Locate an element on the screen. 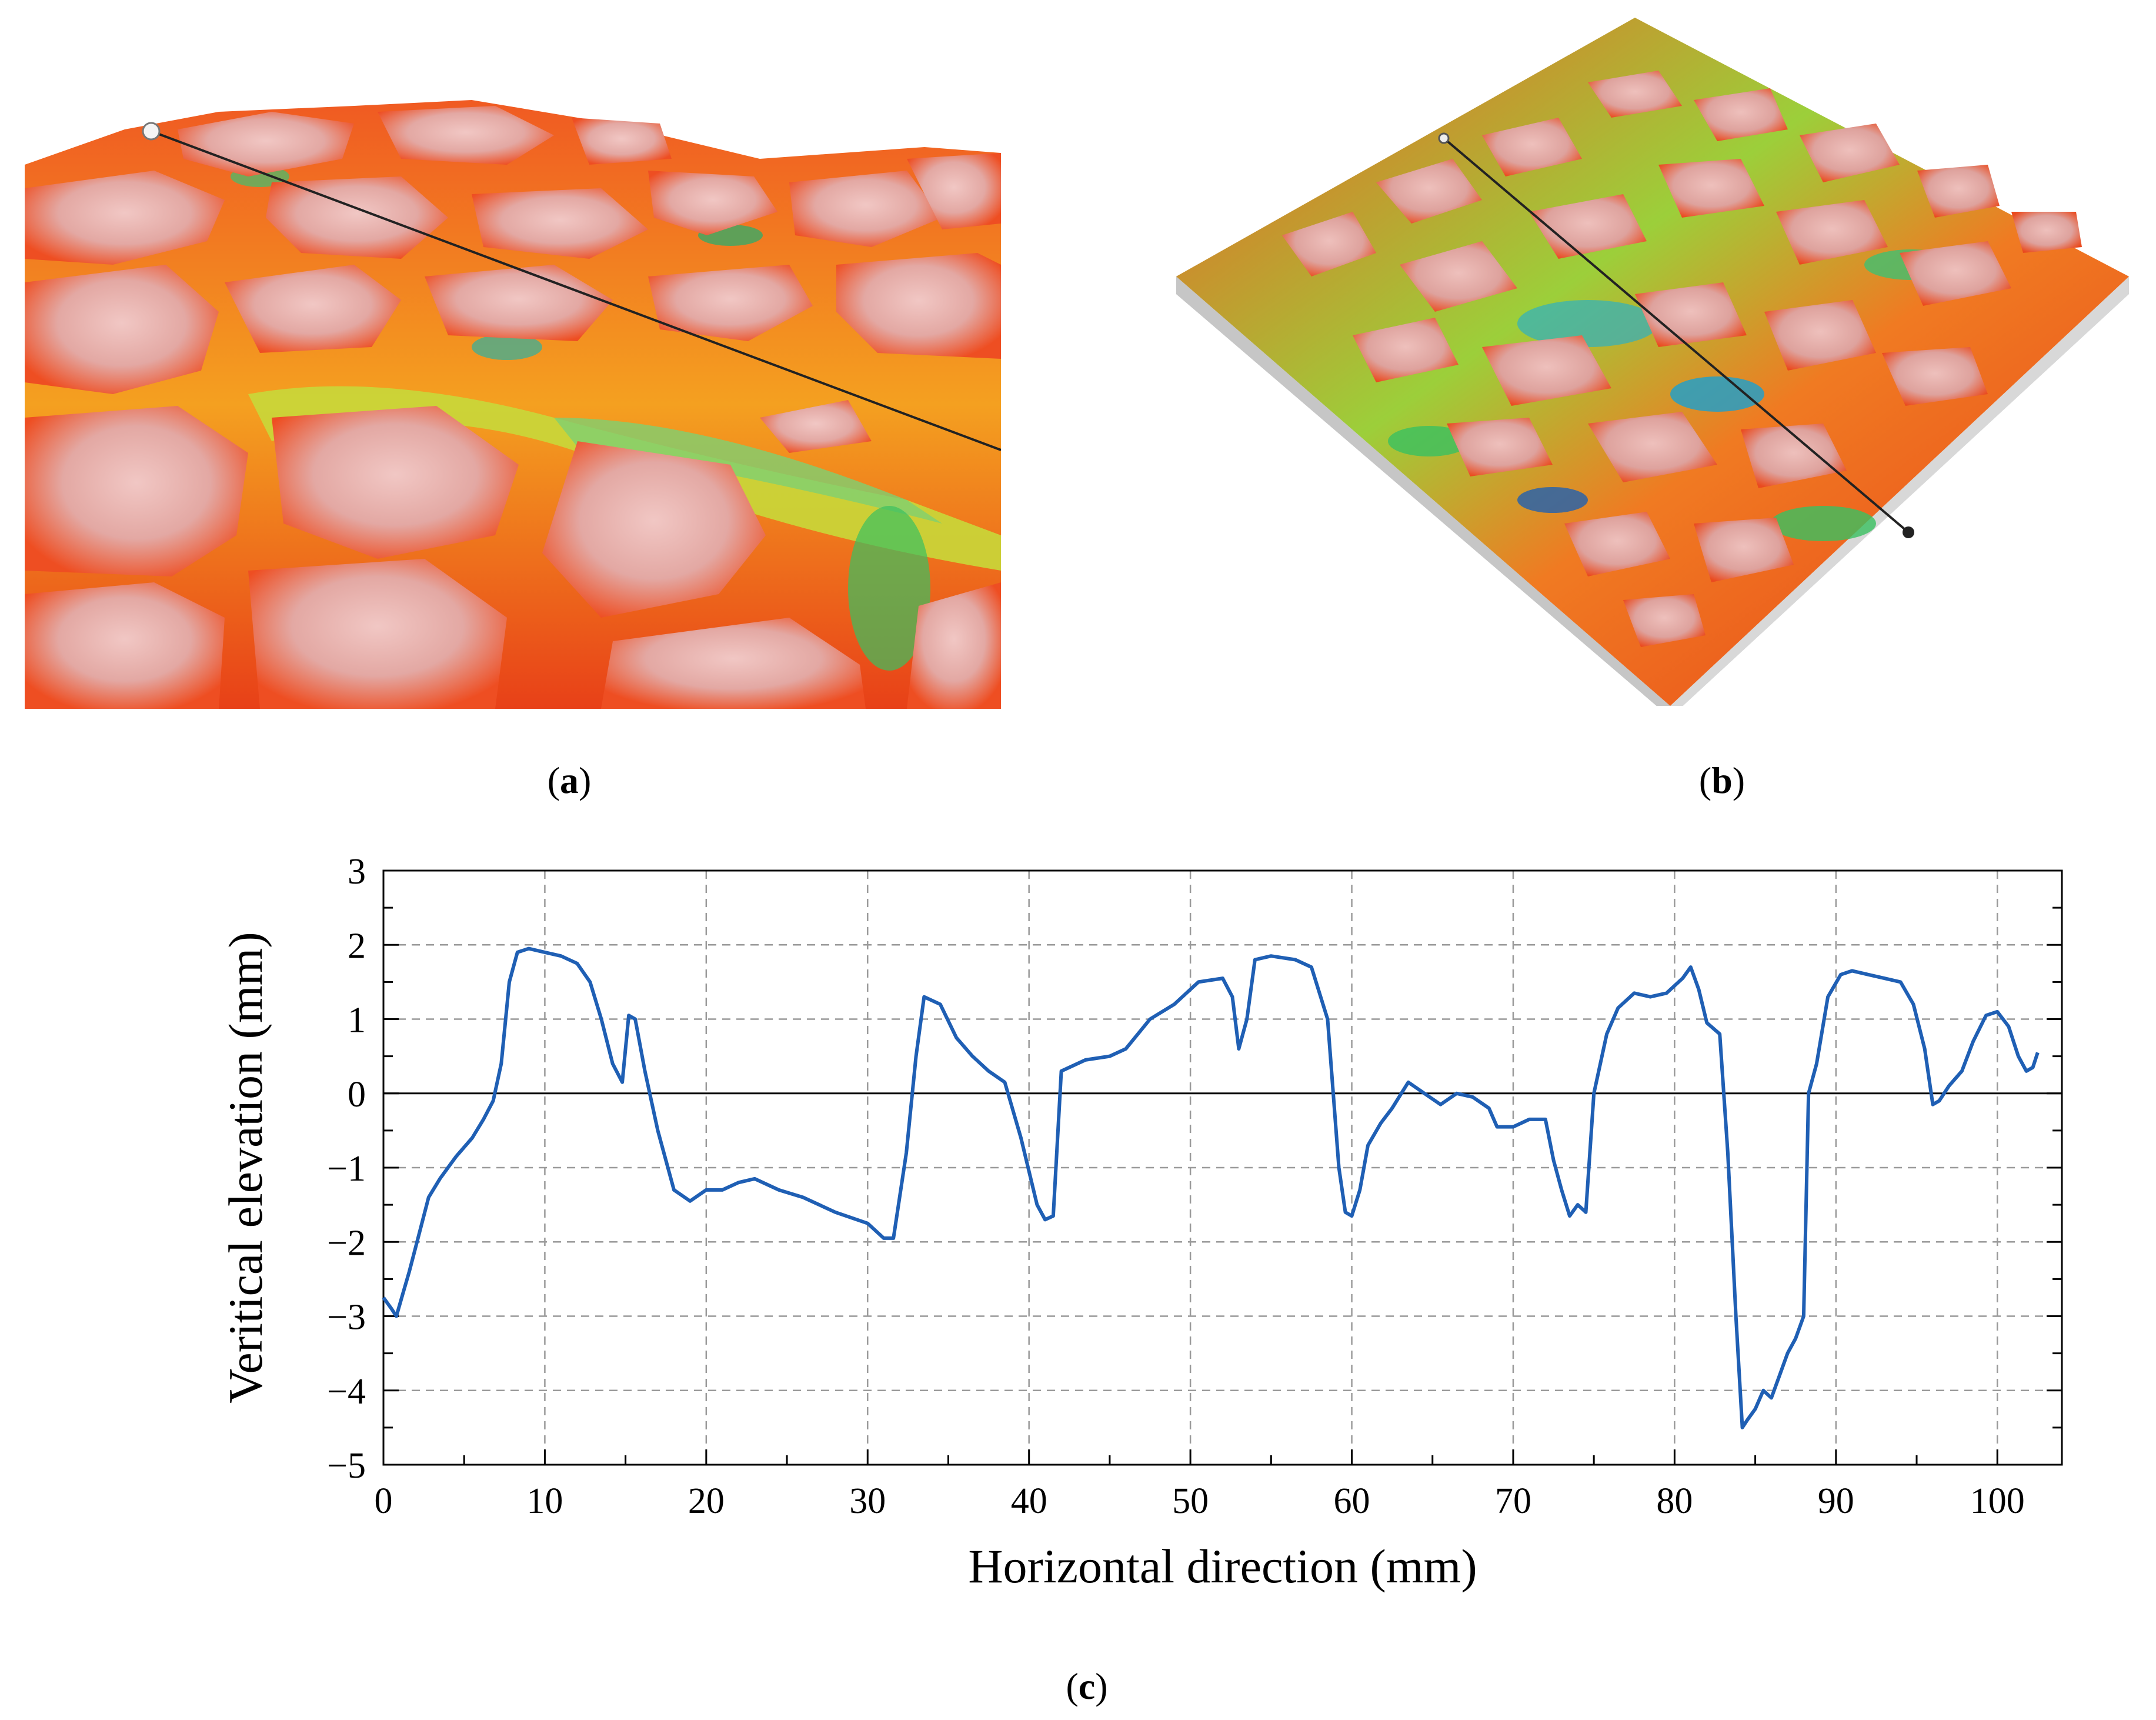 The image size is (2156, 1720). y-tick-label: −2 is located at coordinates (347, 1243).